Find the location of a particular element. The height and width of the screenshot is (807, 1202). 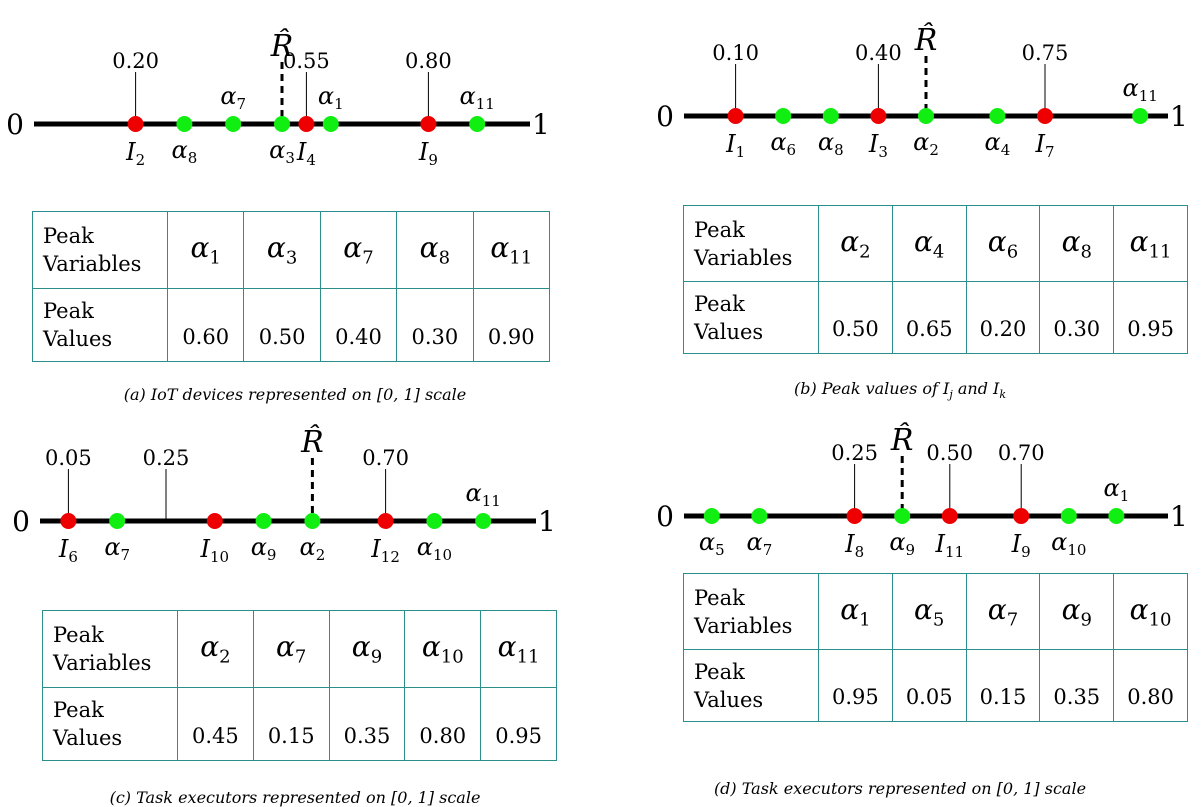

peak-variables-row: Peak Variables α2 α7 α9 α10 α11 is located at coordinates (299, 649).